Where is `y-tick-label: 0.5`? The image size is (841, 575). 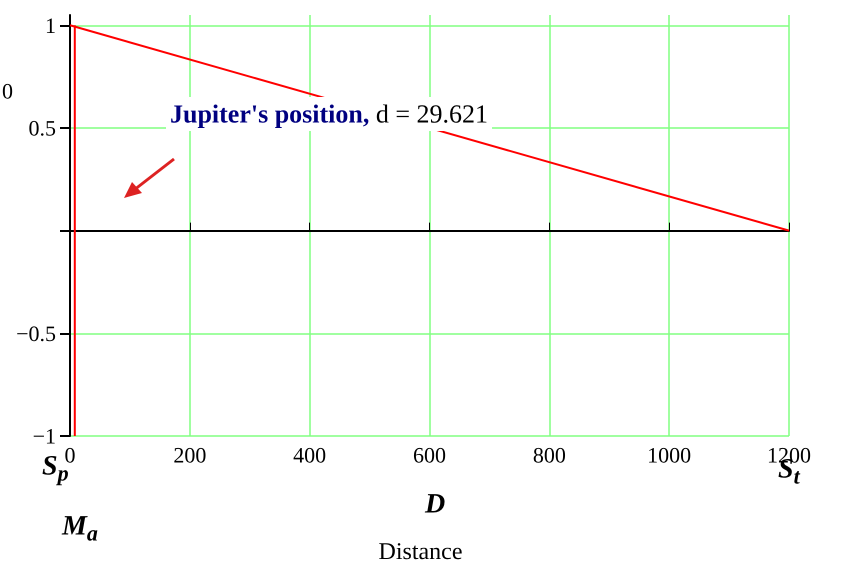 y-tick-label: 0.5 is located at coordinates (42, 127).